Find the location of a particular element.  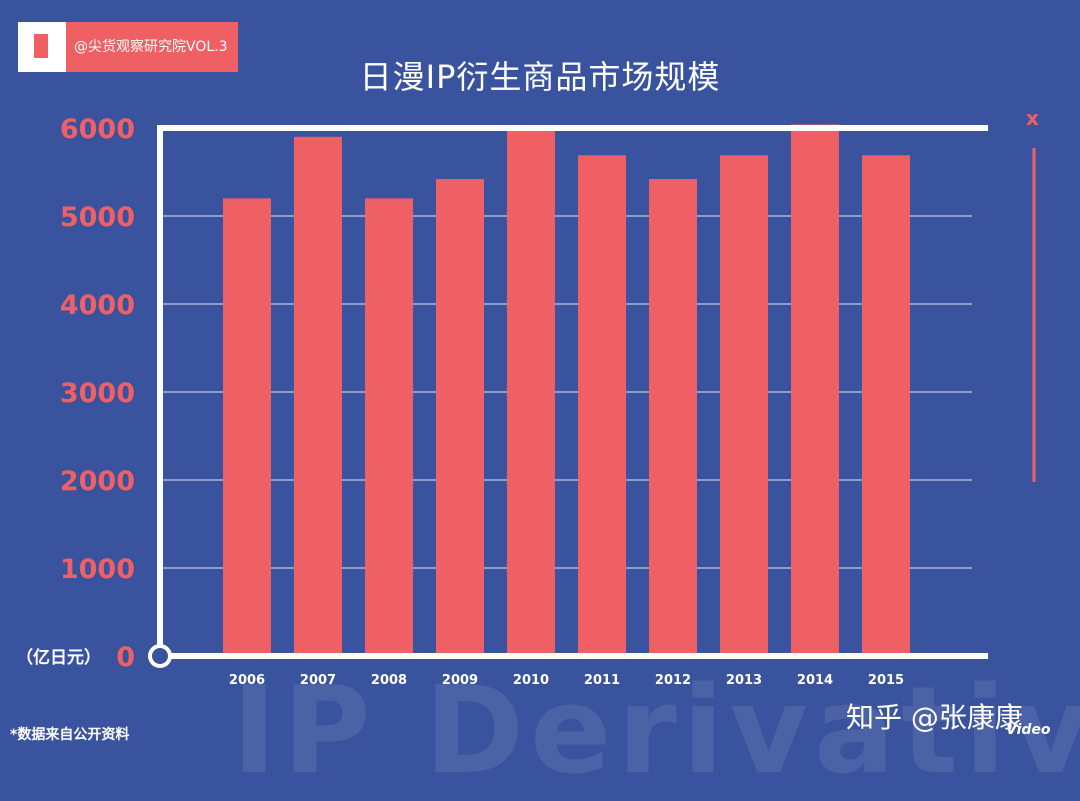

bar-2014 is located at coordinates (815, 390).